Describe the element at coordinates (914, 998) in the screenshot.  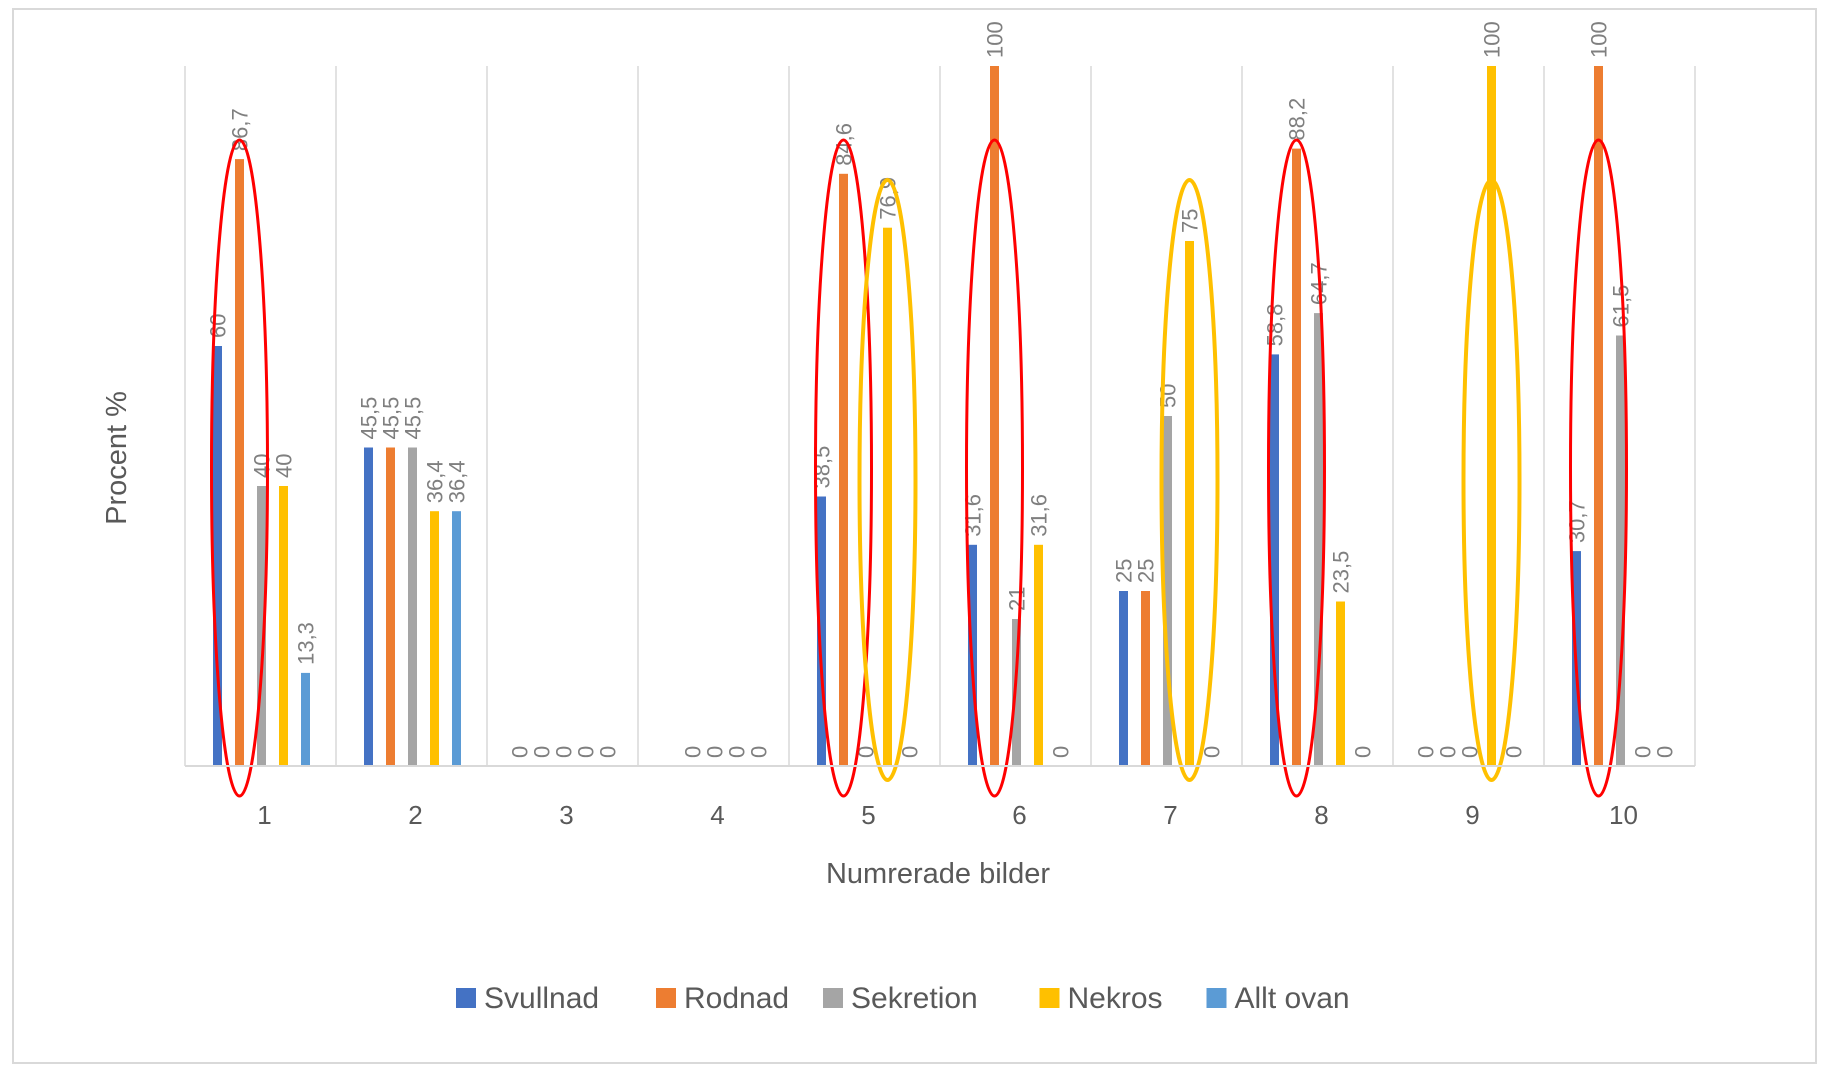
I see `legend-label: Sekretion` at that location.